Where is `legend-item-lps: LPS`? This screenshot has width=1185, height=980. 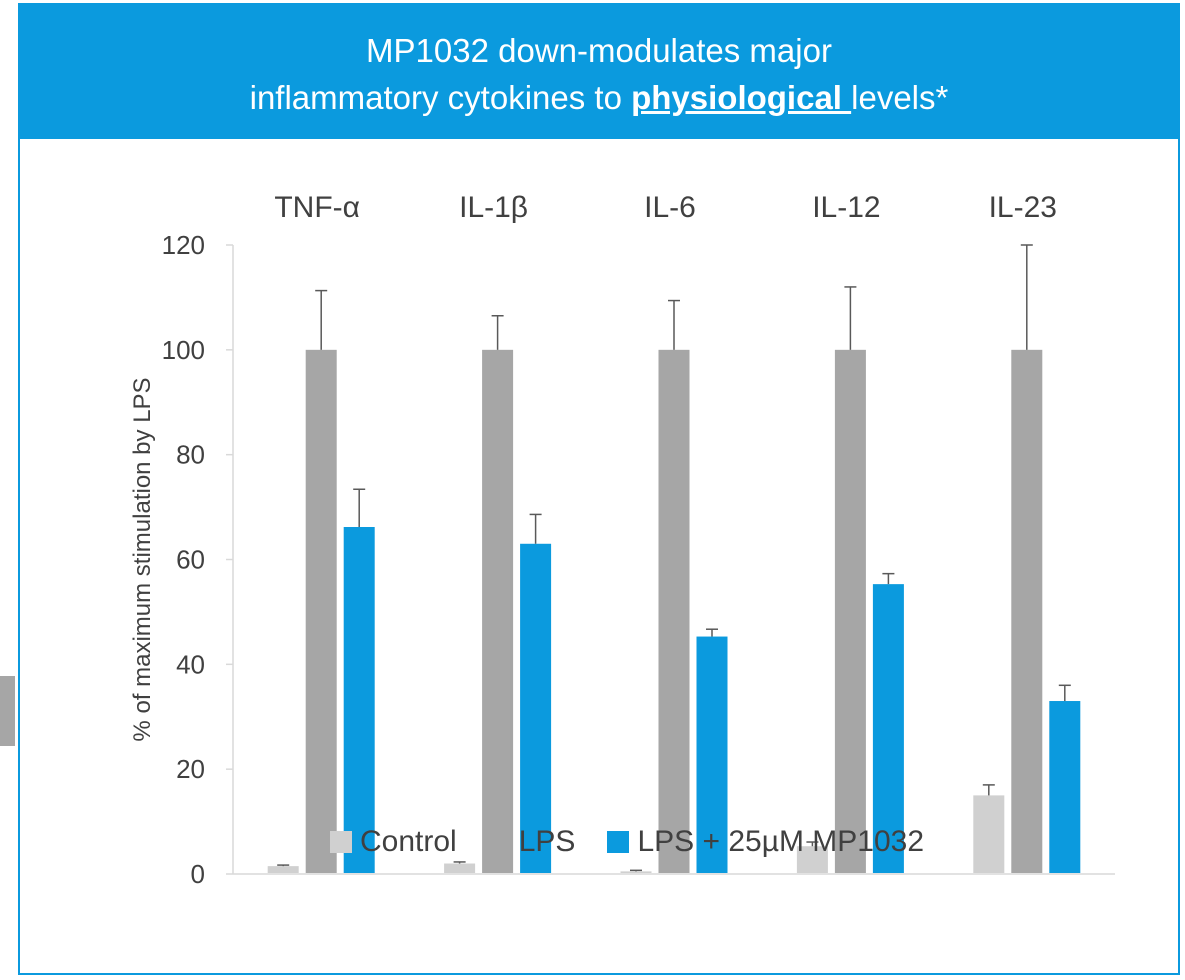
legend-item-lps: LPS is located at coordinates (532, 842).